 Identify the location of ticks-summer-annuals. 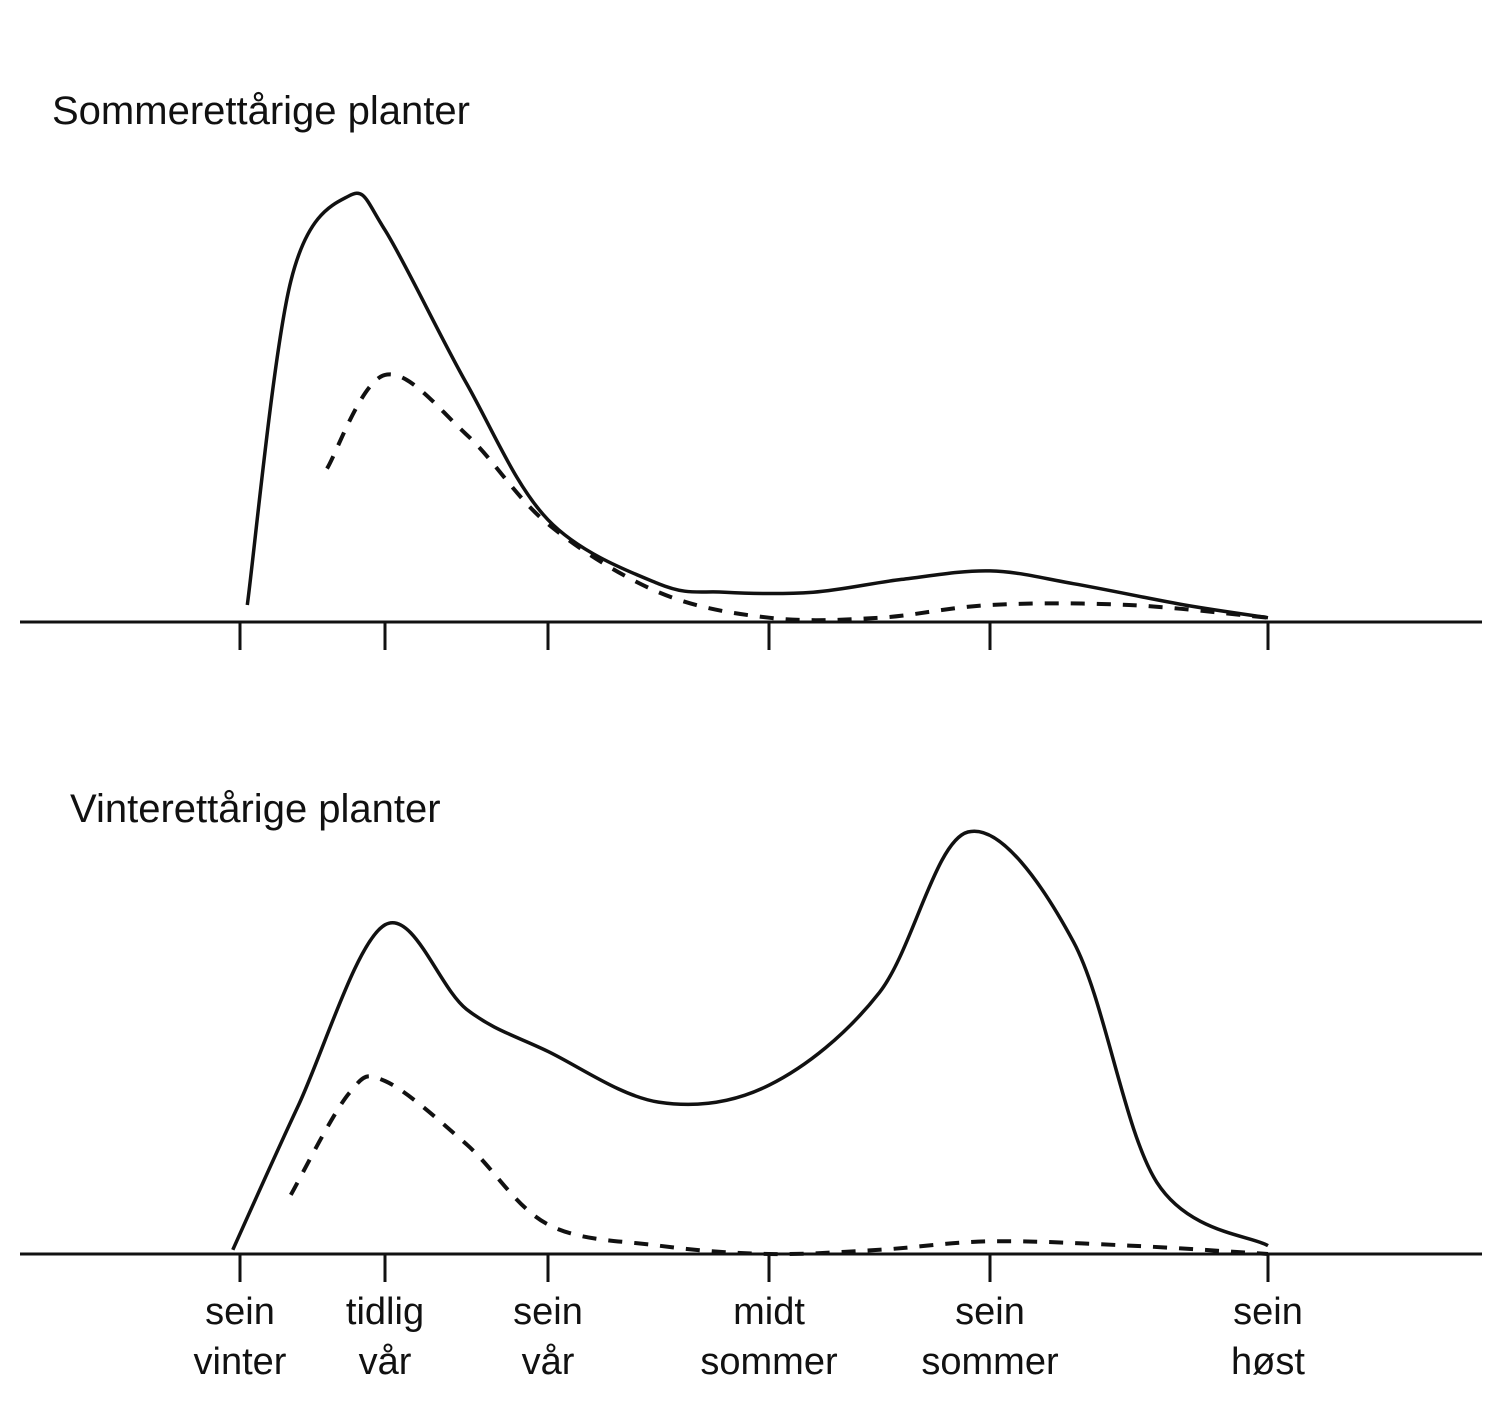
(754, 636).